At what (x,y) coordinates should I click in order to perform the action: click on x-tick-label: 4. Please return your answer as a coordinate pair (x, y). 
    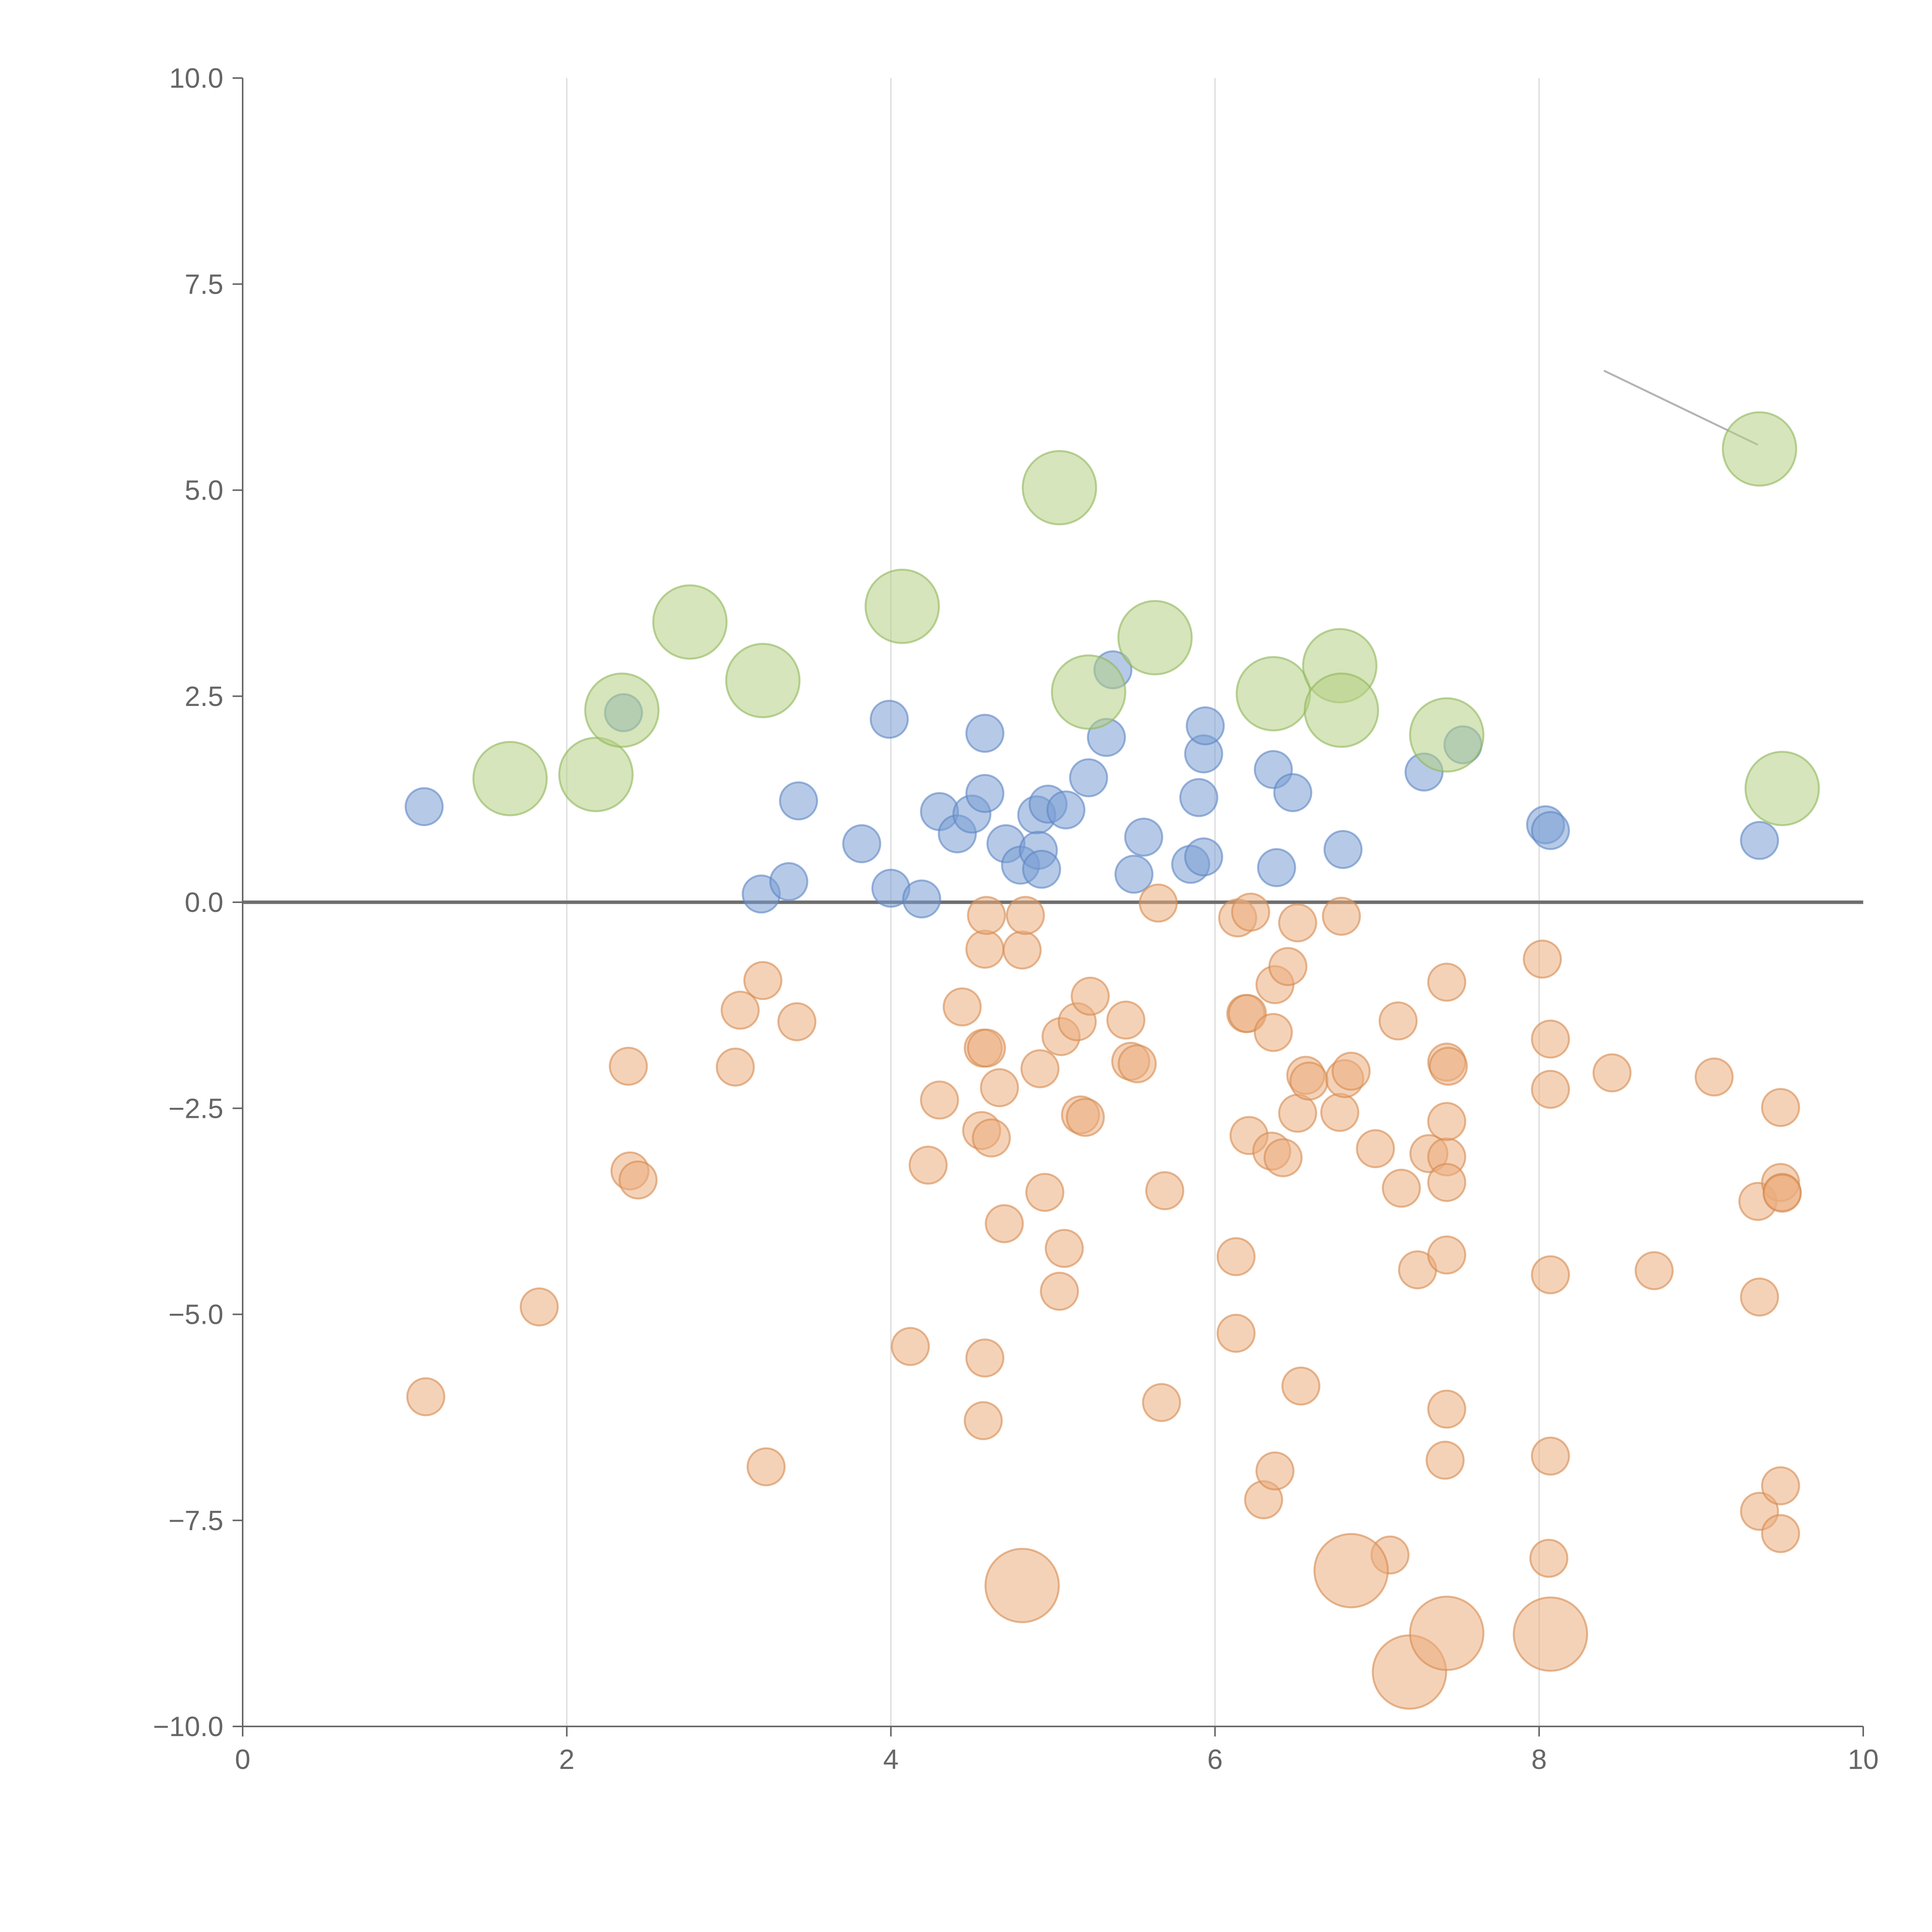
    Looking at the image, I should click on (891, 1759).